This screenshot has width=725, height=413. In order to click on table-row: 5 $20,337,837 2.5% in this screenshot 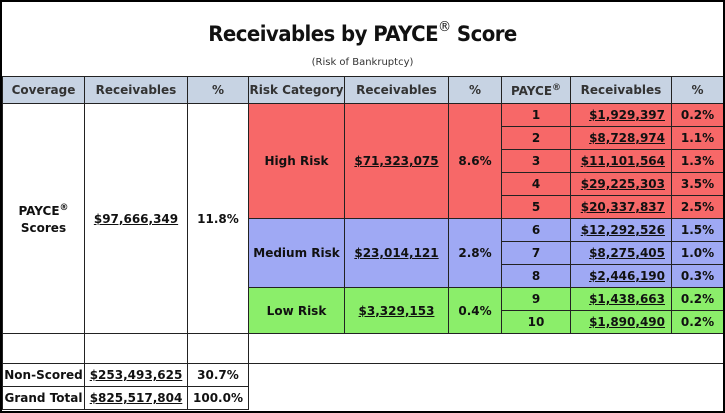, I will do `click(363, 207)`.